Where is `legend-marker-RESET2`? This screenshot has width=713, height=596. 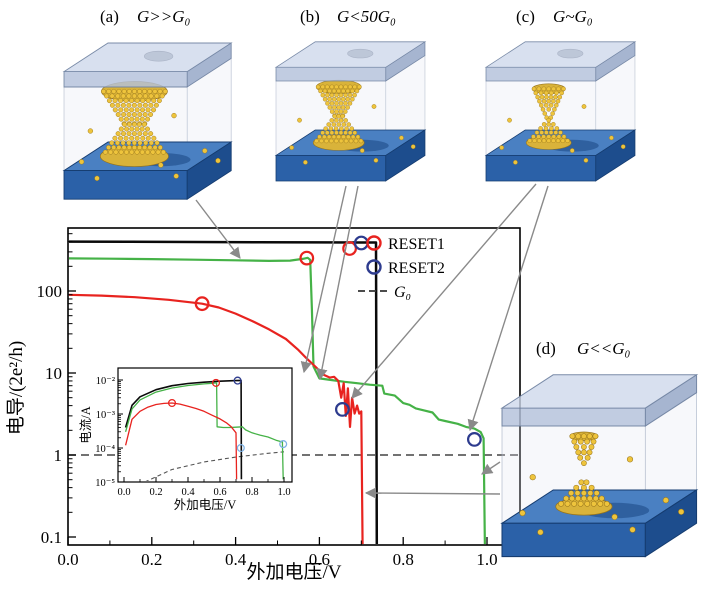 legend-marker-RESET2 is located at coordinates (374, 267).